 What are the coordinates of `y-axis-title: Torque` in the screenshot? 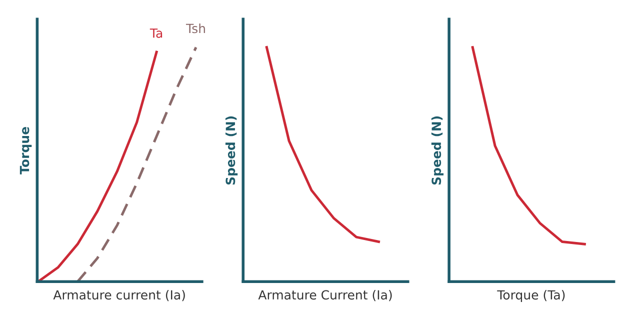 It's located at (26, 150).